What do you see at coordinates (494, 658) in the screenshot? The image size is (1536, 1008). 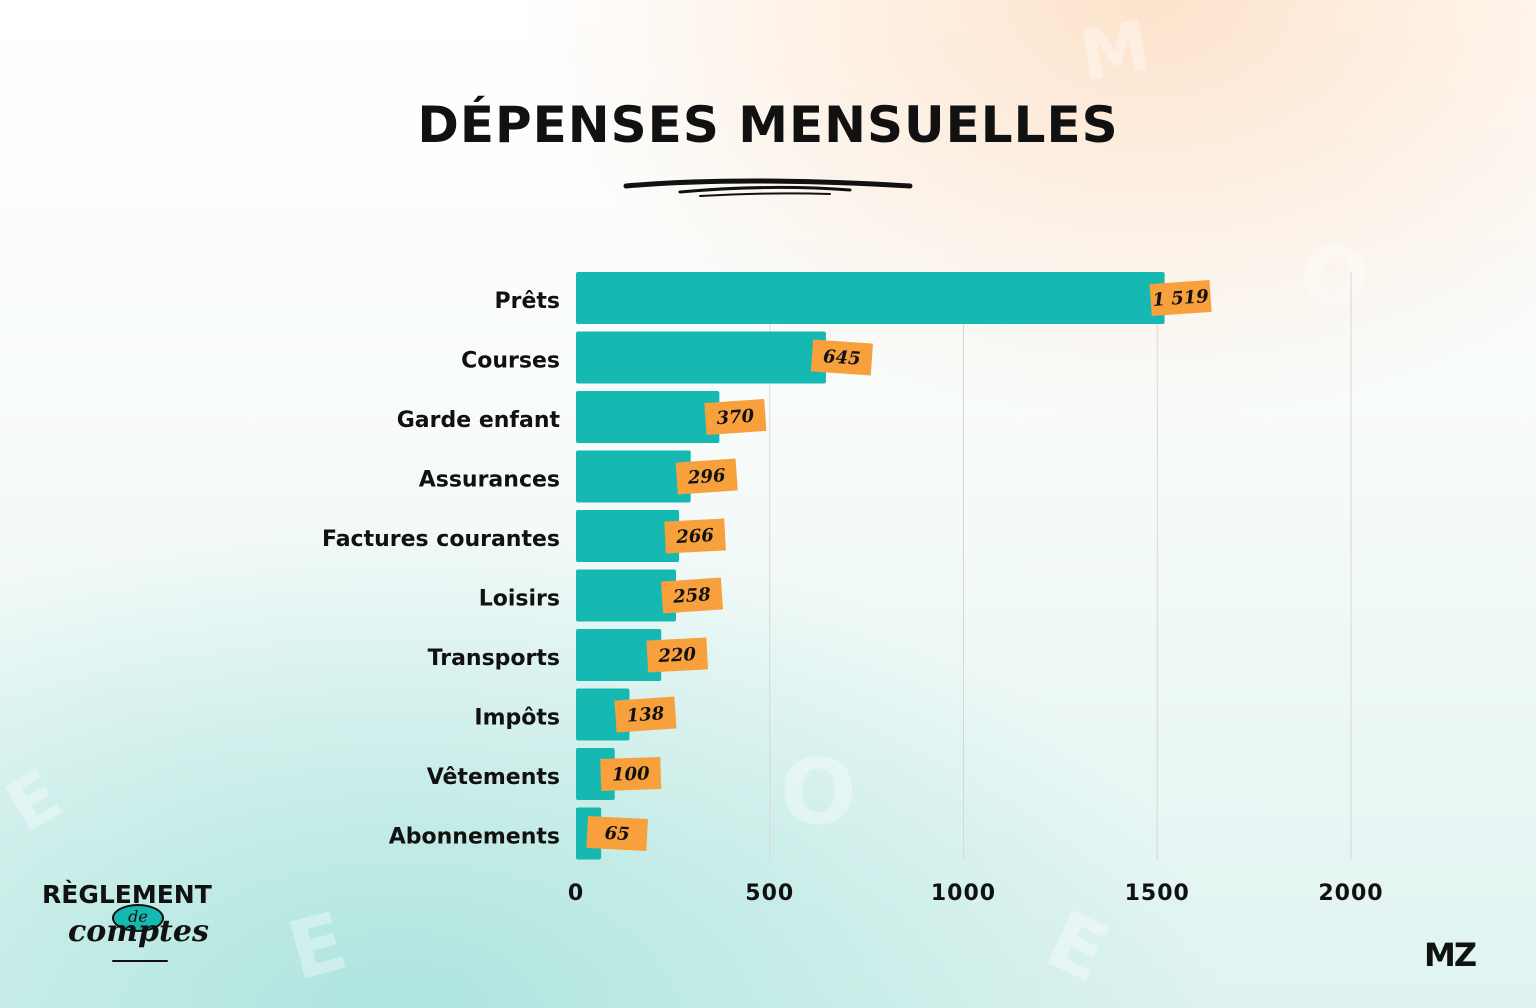 I see `category-label: Transports` at bounding box center [494, 658].